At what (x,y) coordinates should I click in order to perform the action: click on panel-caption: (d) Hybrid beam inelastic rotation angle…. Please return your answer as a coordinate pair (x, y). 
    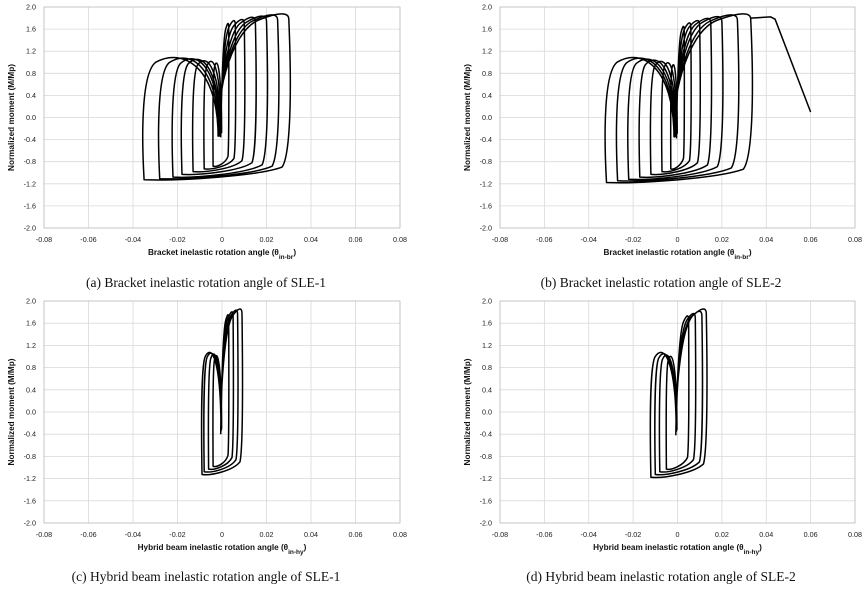
    Looking at the image, I should click on (661, 576).